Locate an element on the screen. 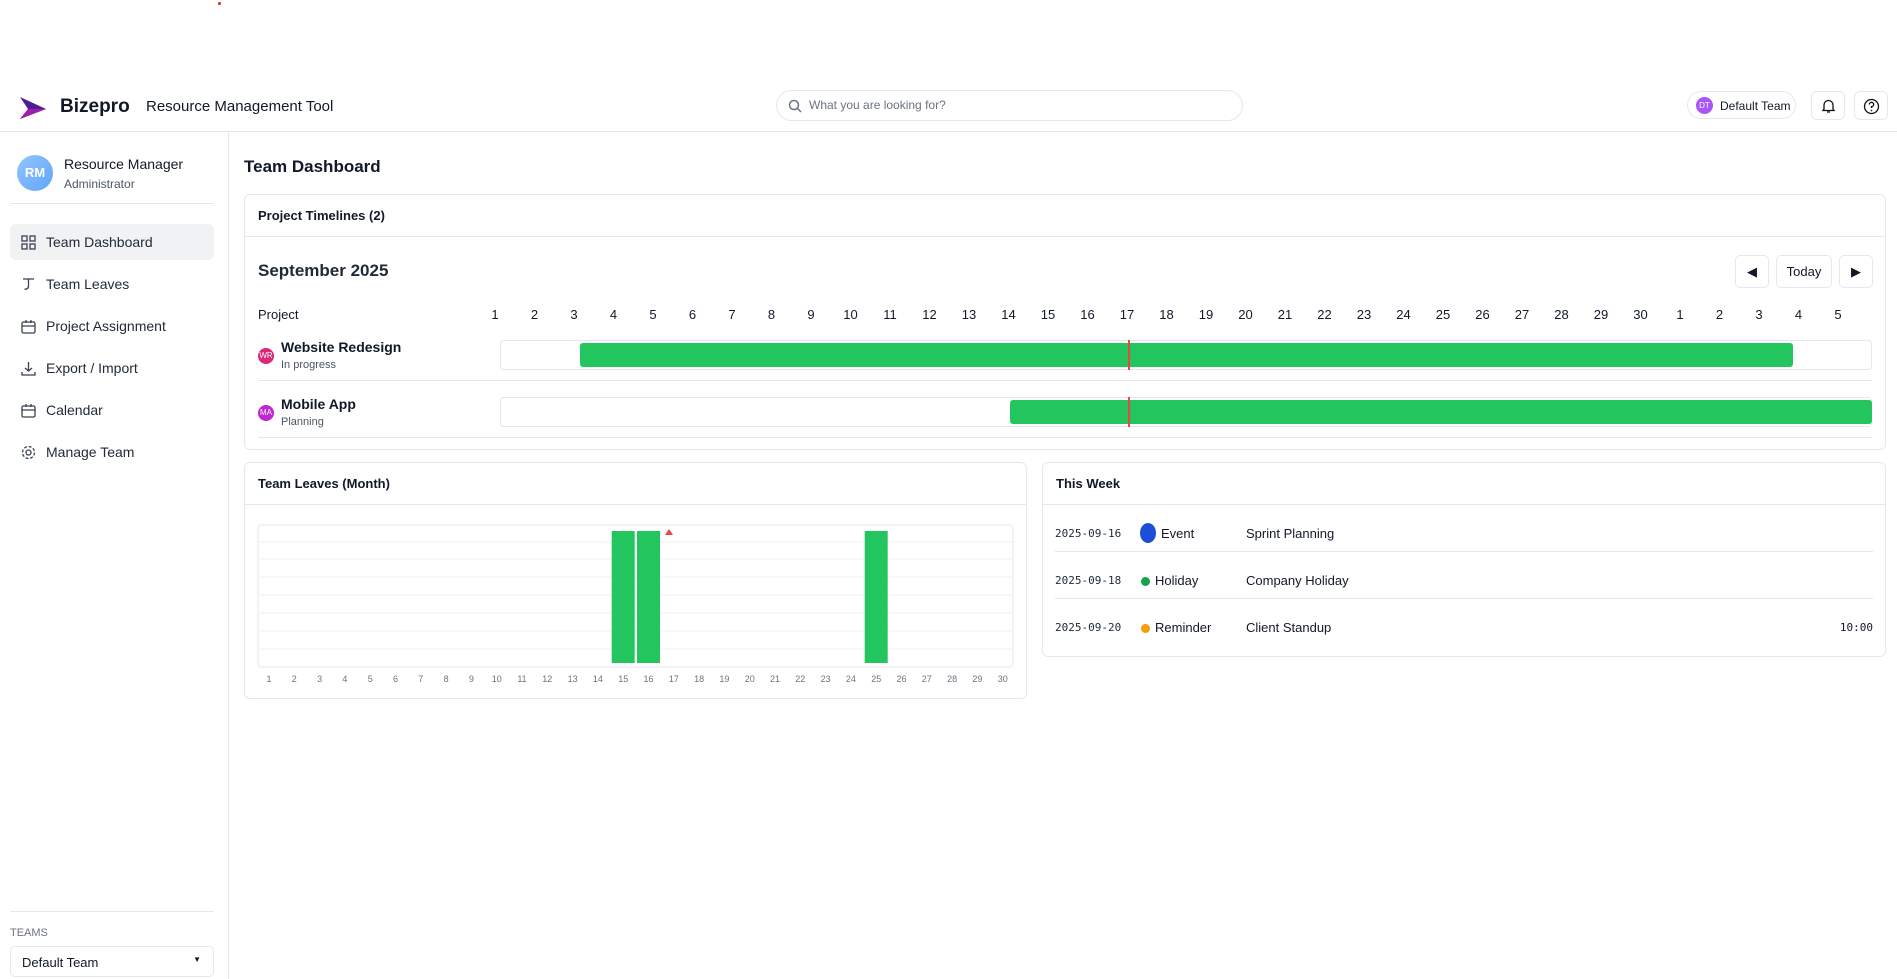 Image resolution: width=1897 pixels, height=979 pixels. x-tick-label: 17 is located at coordinates (674, 679).